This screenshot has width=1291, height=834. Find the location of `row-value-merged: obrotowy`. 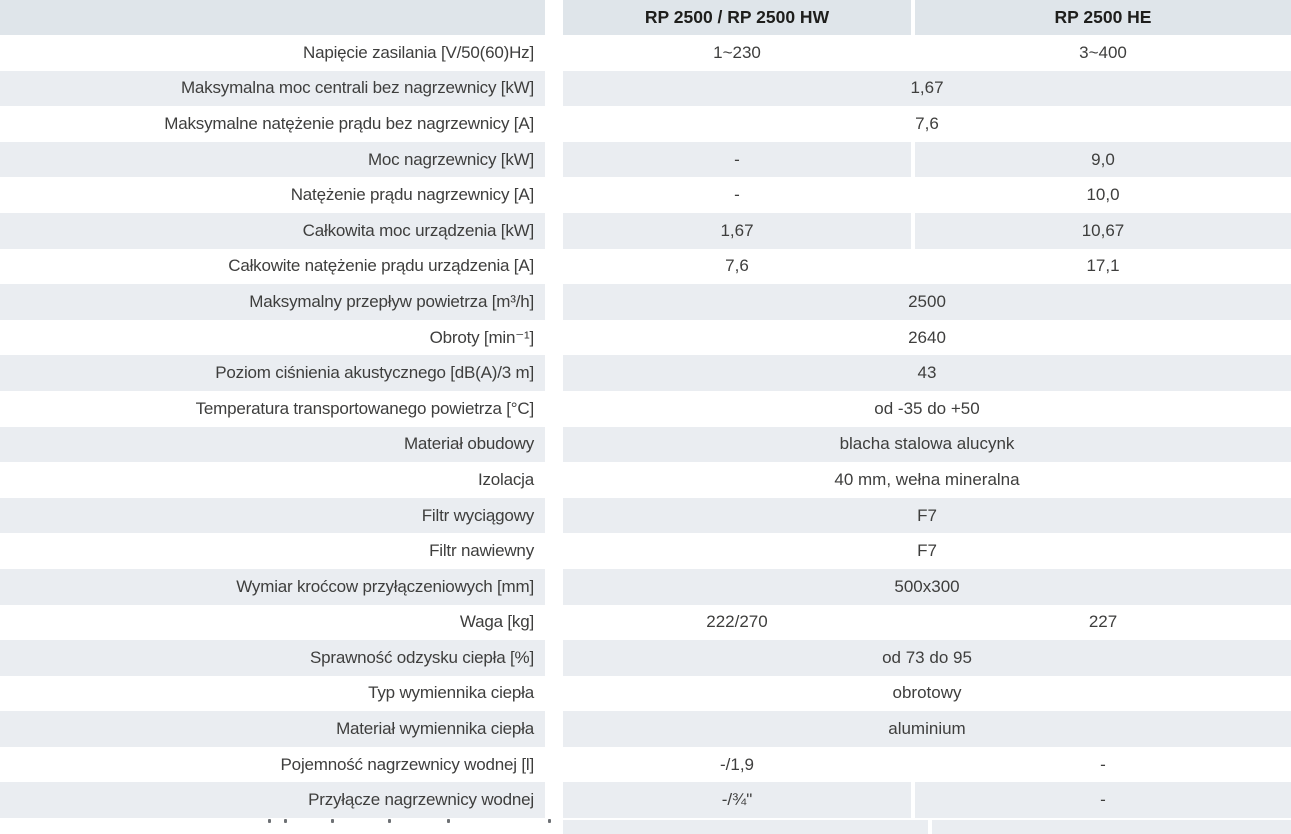

row-value-merged: obrotowy is located at coordinates (927, 693).